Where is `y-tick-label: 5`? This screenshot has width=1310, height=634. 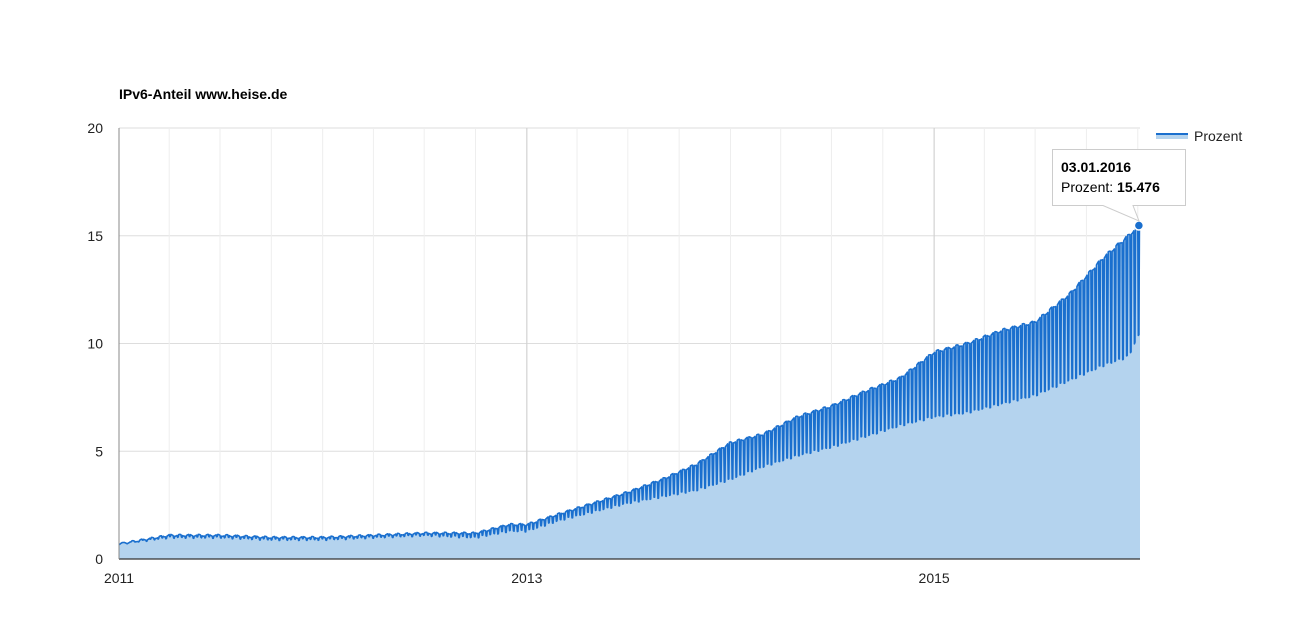
y-tick-label: 5 is located at coordinates (99, 451).